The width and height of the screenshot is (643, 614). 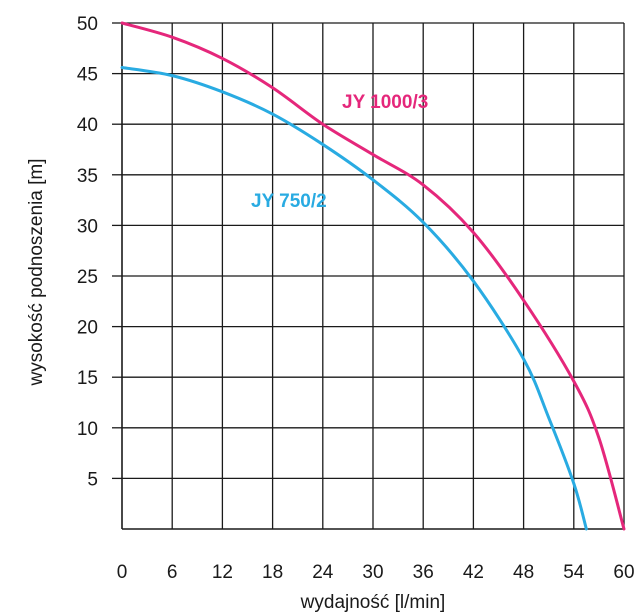 What do you see at coordinates (222, 572) in the screenshot?
I see `x-tick-label-12: 12` at bounding box center [222, 572].